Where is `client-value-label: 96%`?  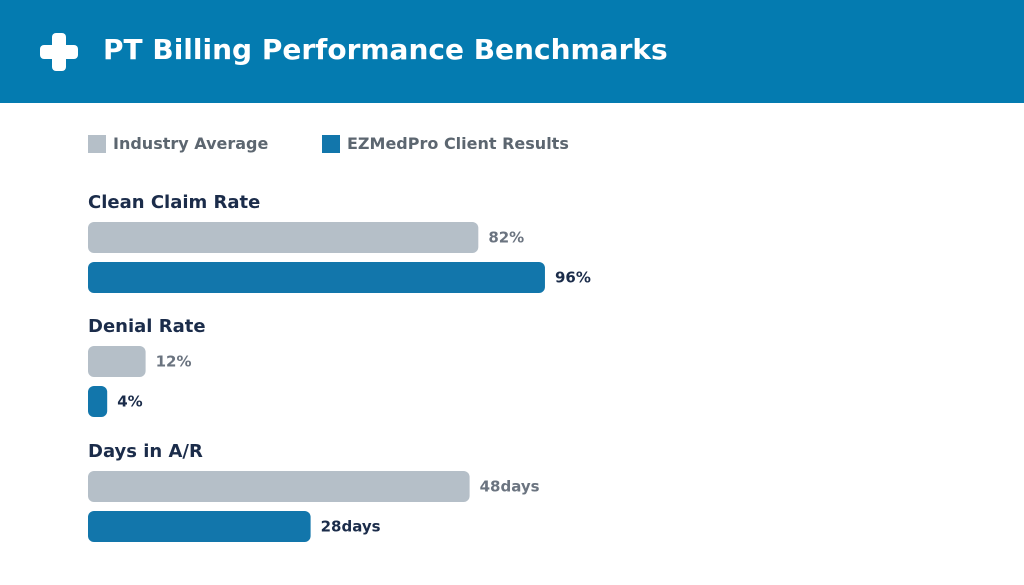
client-value-label: 96% is located at coordinates (573, 278).